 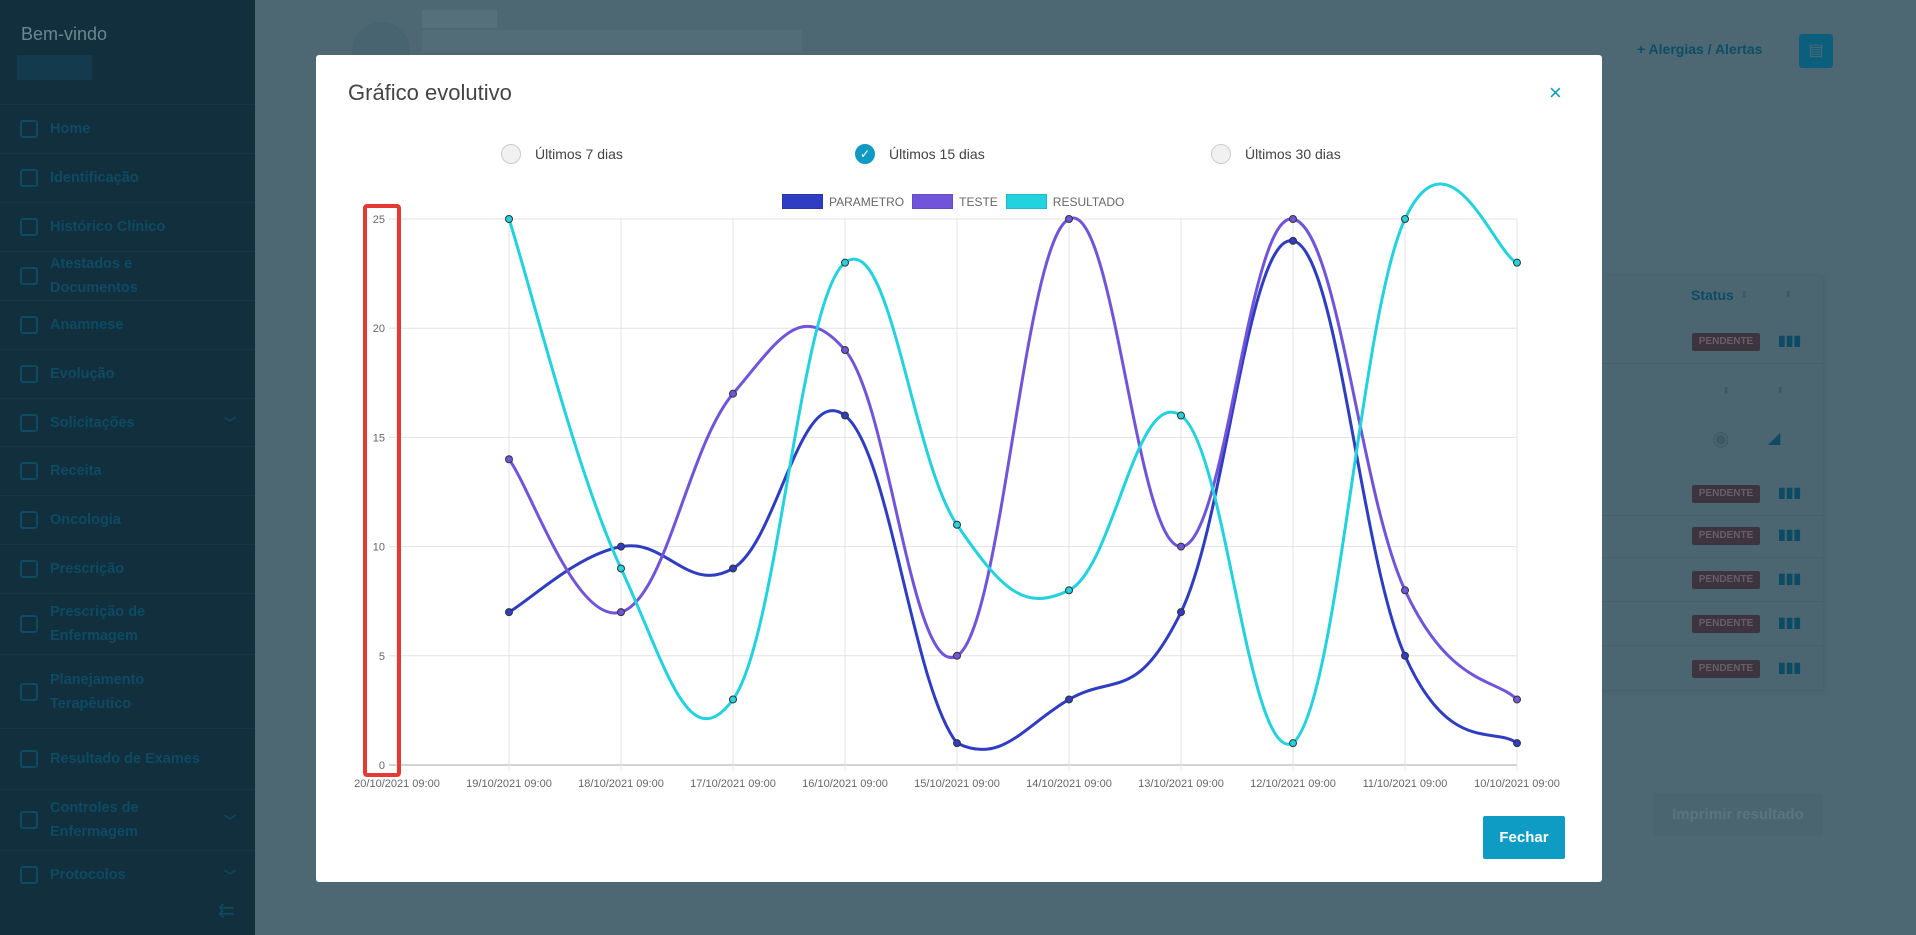 I want to click on checked-radio-icon: ✓, so click(x=865, y=154).